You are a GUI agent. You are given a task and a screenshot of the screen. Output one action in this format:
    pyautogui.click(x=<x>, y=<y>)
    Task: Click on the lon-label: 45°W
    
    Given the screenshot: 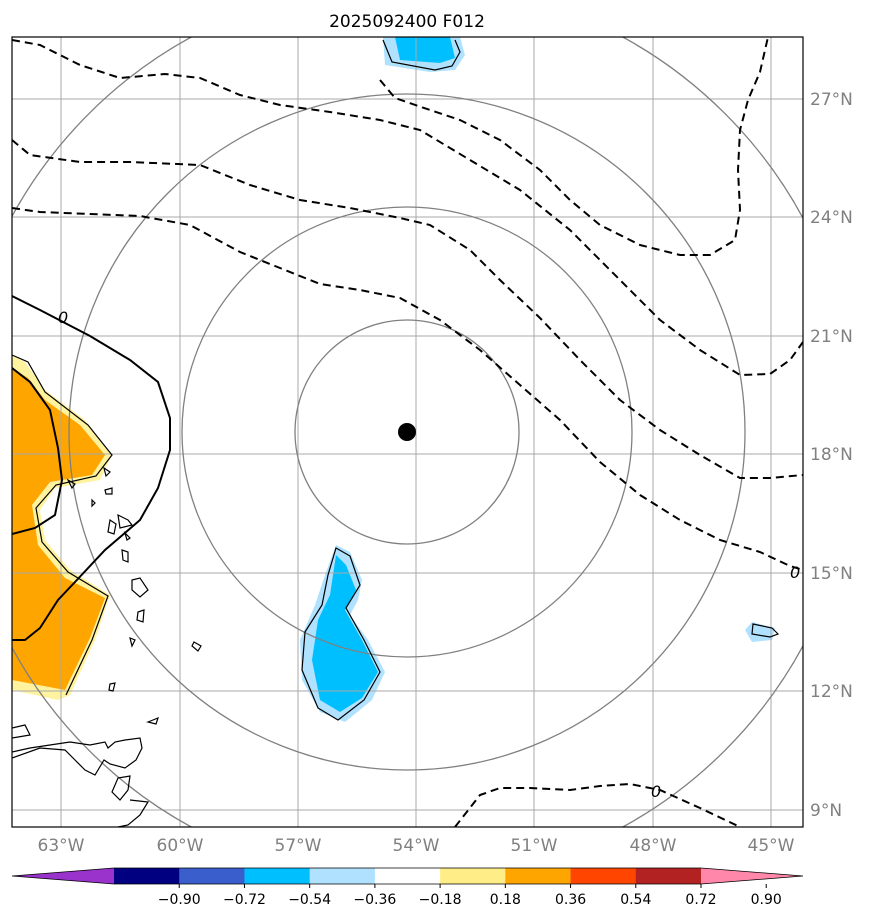 What is the action you would take?
    pyautogui.click(x=771, y=846)
    